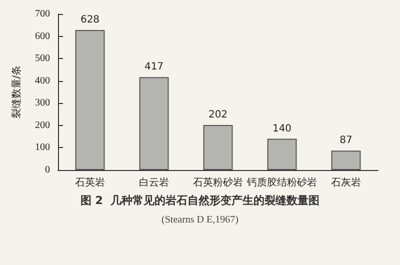 This screenshot has width=400, height=265. Describe the element at coordinates (218, 182) in the screenshot. I see `x-tick-label: 石英粉砂岩` at that location.